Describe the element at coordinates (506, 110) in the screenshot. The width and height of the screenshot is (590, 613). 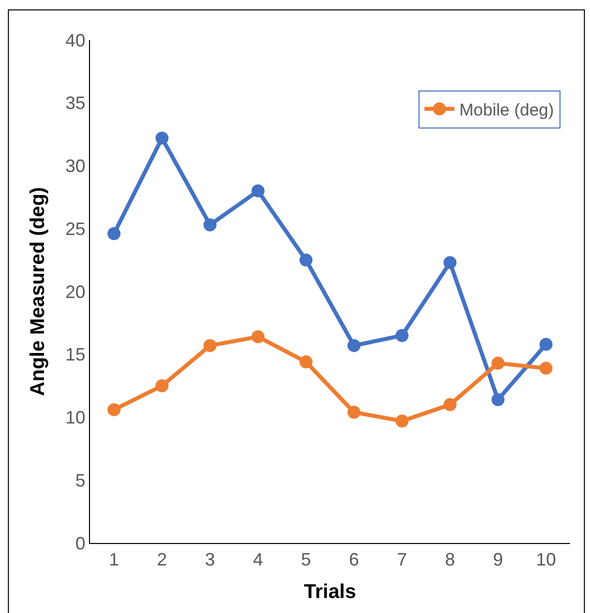
I see `legend-label: Mobile (deg)` at that location.